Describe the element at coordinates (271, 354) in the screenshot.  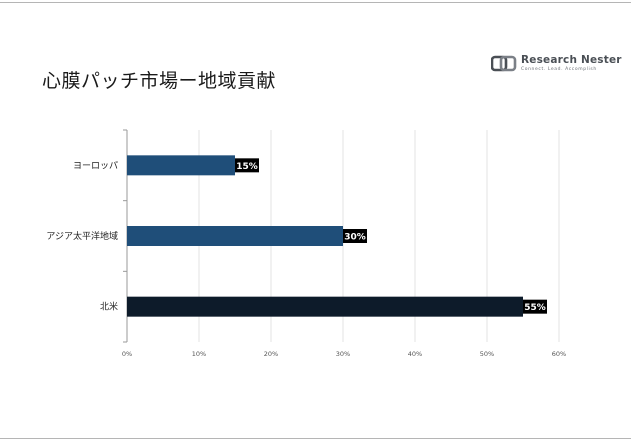
I see `x-tick-label: 20%` at that location.